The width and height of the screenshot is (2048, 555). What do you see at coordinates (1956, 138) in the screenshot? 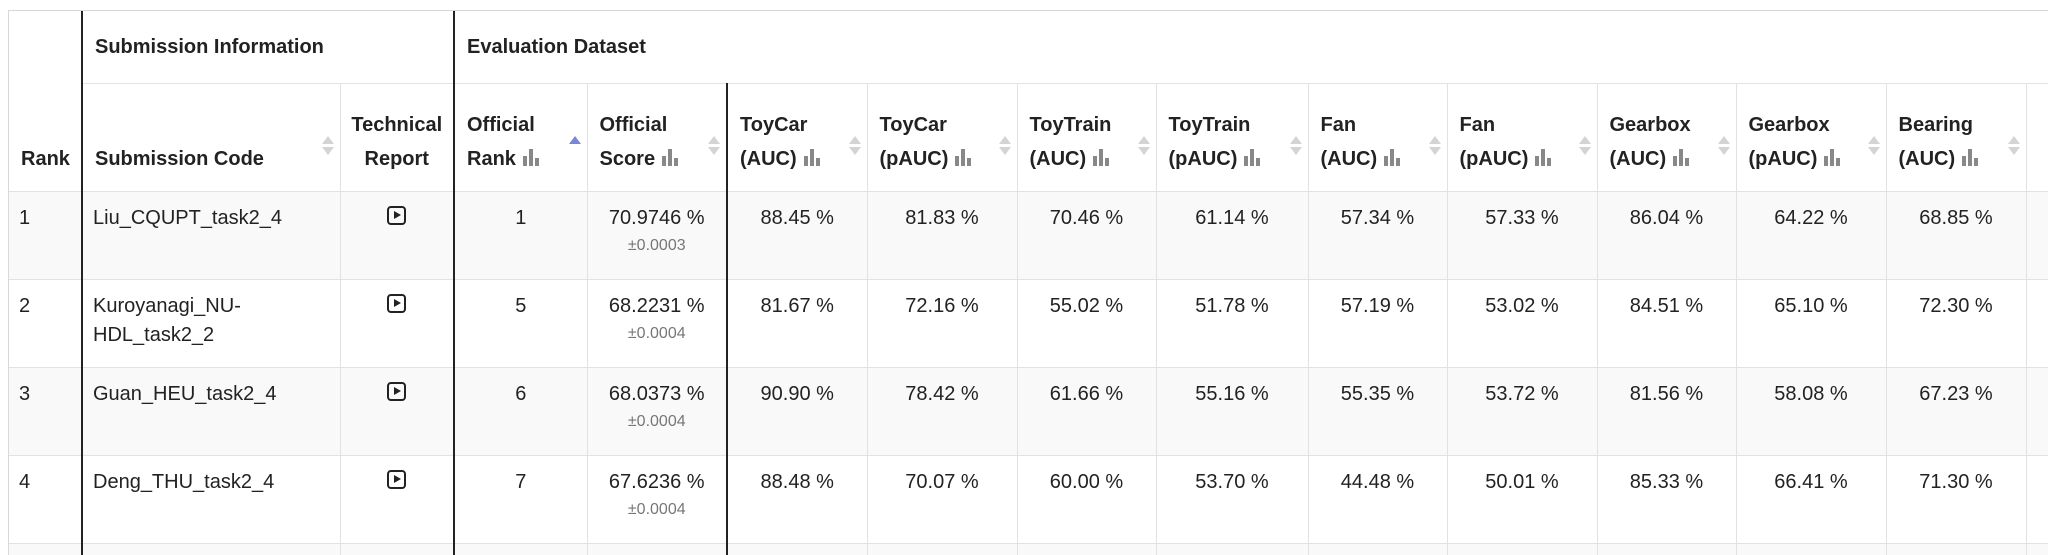
I see `bearing-auc-header: Bearing (AUC)` at bounding box center [1956, 138].